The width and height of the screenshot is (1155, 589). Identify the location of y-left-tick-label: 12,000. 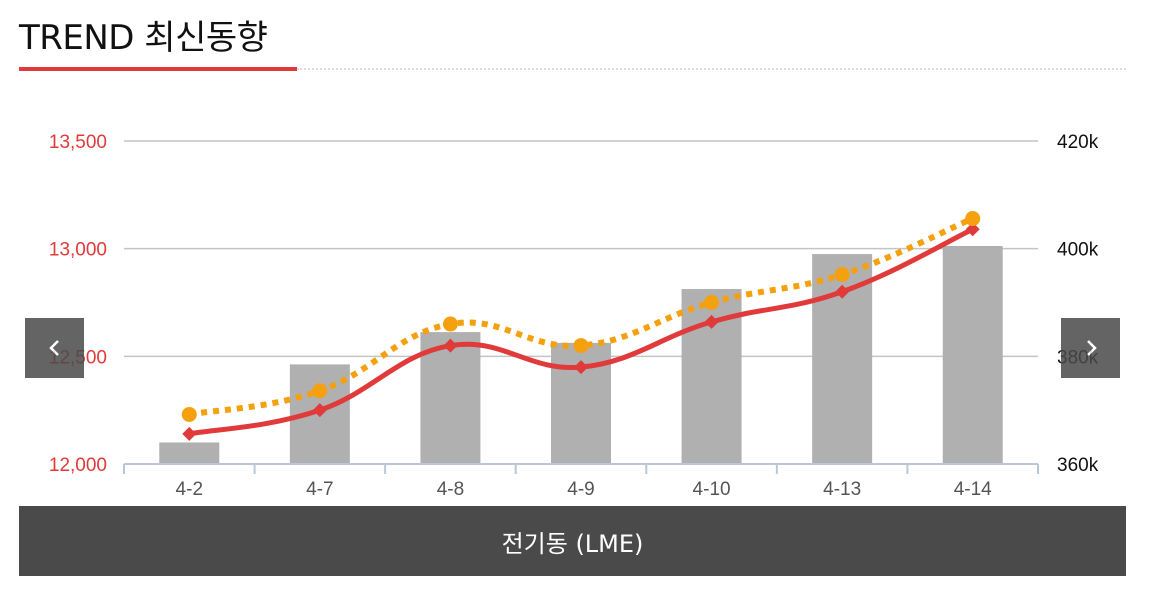
(78, 465).